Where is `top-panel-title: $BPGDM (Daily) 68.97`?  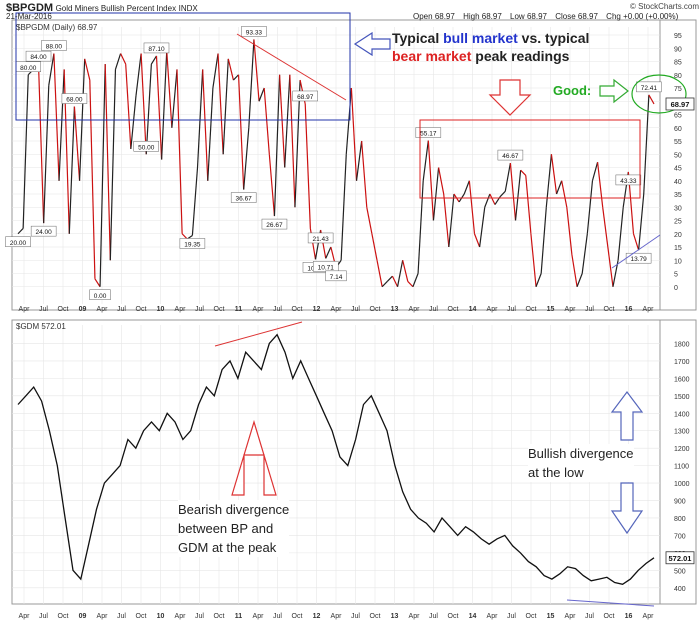 top-panel-title: $BPGDM (Daily) 68.97 is located at coordinates (57, 27).